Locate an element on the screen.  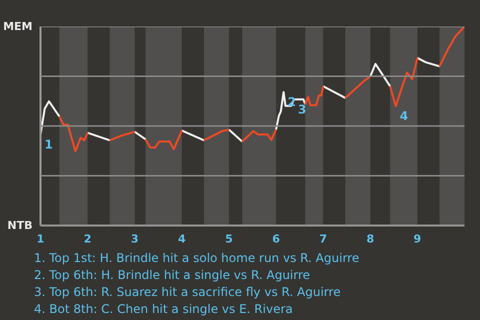
text: 4. Bot 8th: C. Chen hit a single vs E. Rivera is located at coordinates (163, 309).